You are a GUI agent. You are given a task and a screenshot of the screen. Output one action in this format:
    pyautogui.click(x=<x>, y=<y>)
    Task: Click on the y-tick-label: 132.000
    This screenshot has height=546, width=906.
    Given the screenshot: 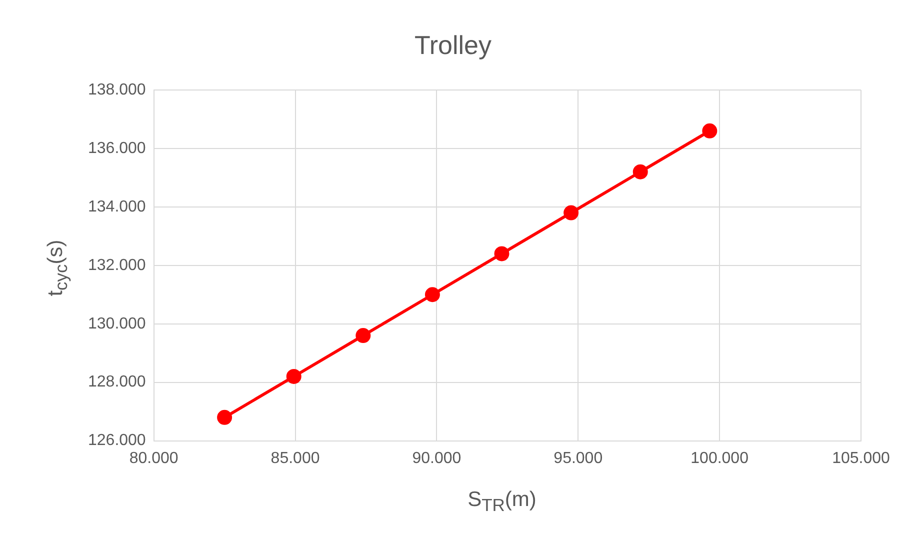 What is the action you would take?
    pyautogui.click(x=117, y=265)
    